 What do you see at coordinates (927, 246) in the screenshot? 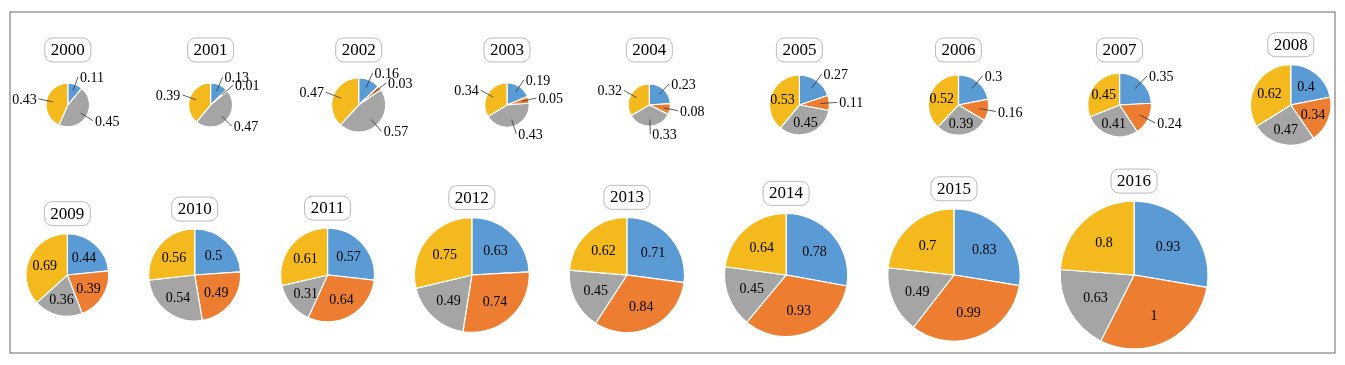
I see `data-label: 0.7` at bounding box center [927, 246].